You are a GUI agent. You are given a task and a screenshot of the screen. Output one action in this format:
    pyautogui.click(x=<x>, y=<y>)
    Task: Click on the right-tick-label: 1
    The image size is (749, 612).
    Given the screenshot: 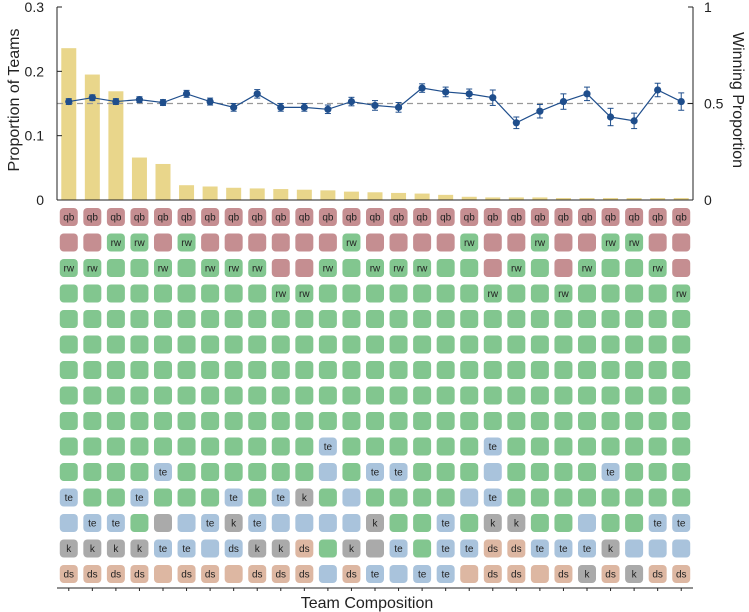 What is the action you would take?
    pyautogui.click(x=708, y=7)
    